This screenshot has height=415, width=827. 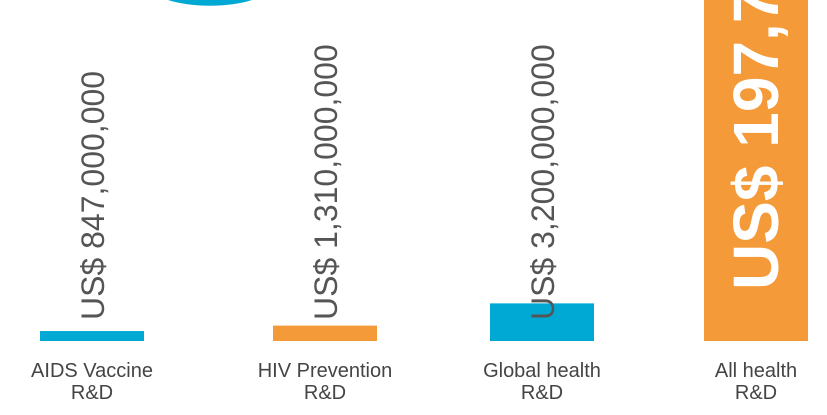 I want to click on category-label: HIV Prevention R&D, so click(x=325, y=382).